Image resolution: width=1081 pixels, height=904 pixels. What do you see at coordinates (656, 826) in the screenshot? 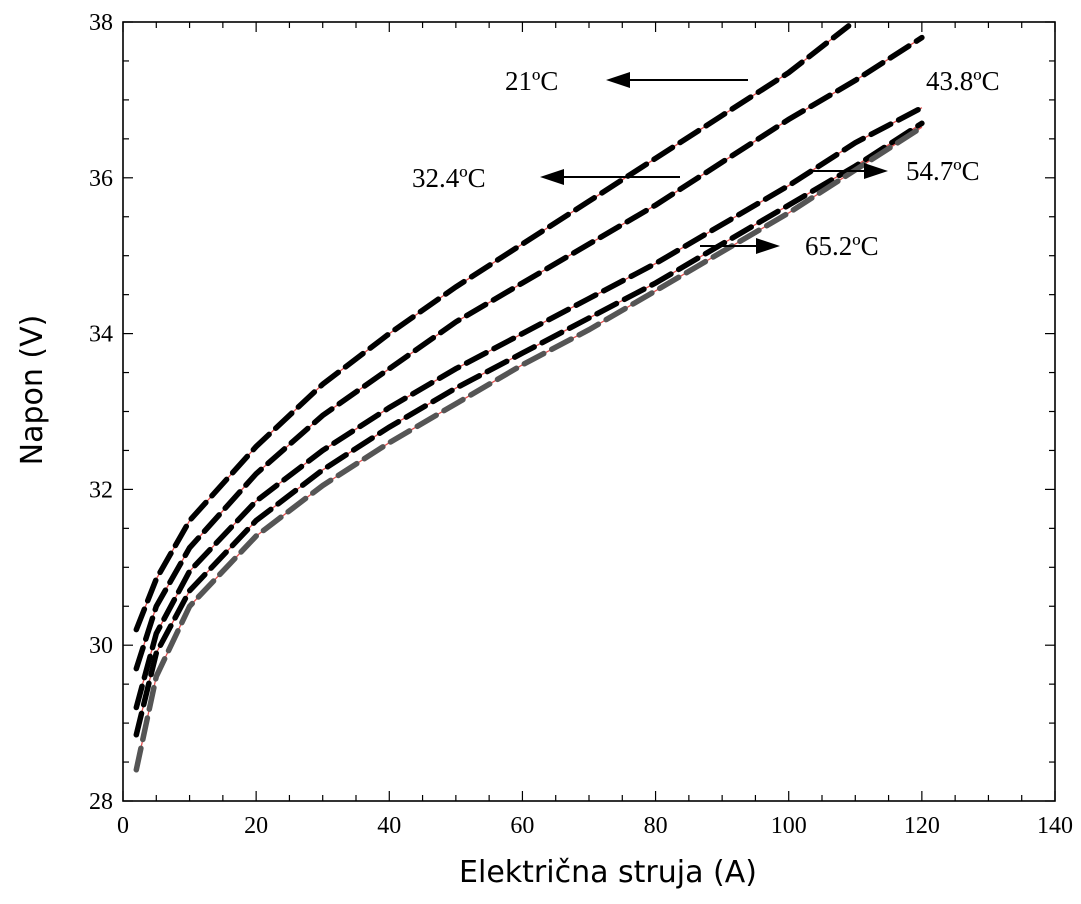
I see `x-tick-label: 80` at bounding box center [656, 826].